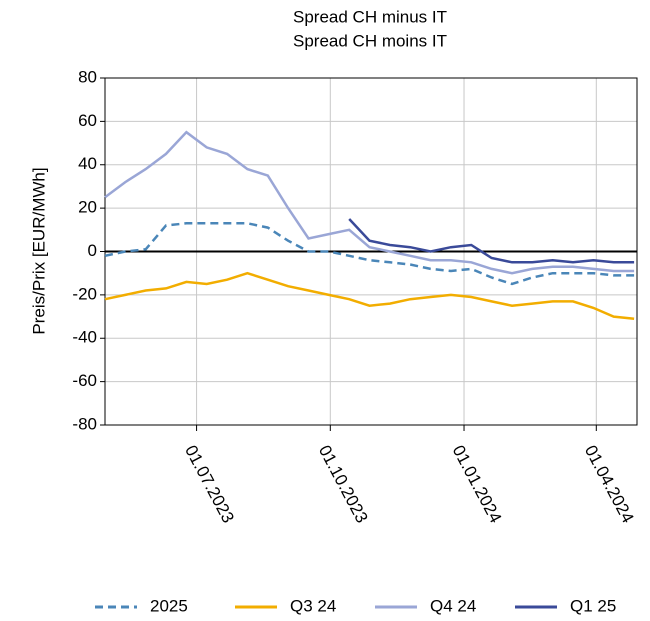 This screenshot has height=621, width=650. What do you see at coordinates (87, 76) in the screenshot?
I see `y-tick-label: 80` at bounding box center [87, 76].